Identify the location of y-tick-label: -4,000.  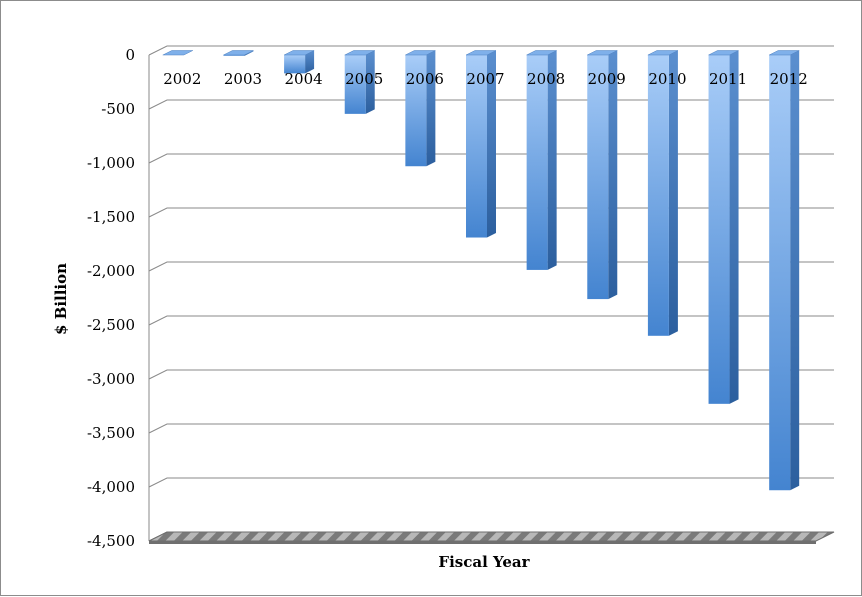
(111, 487).